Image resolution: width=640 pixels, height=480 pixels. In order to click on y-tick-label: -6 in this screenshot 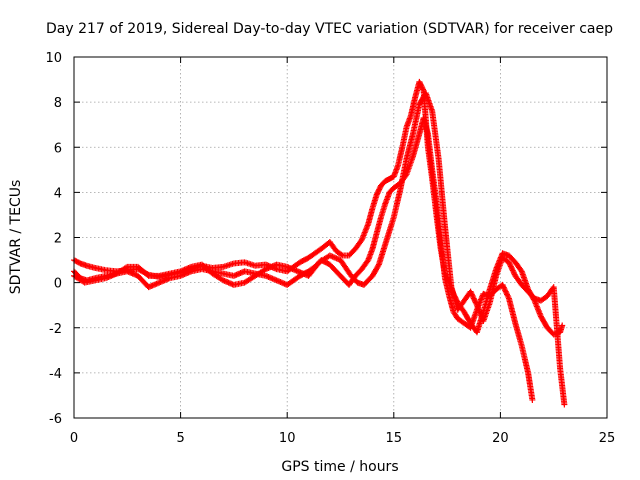, I will do `click(55, 419)`.